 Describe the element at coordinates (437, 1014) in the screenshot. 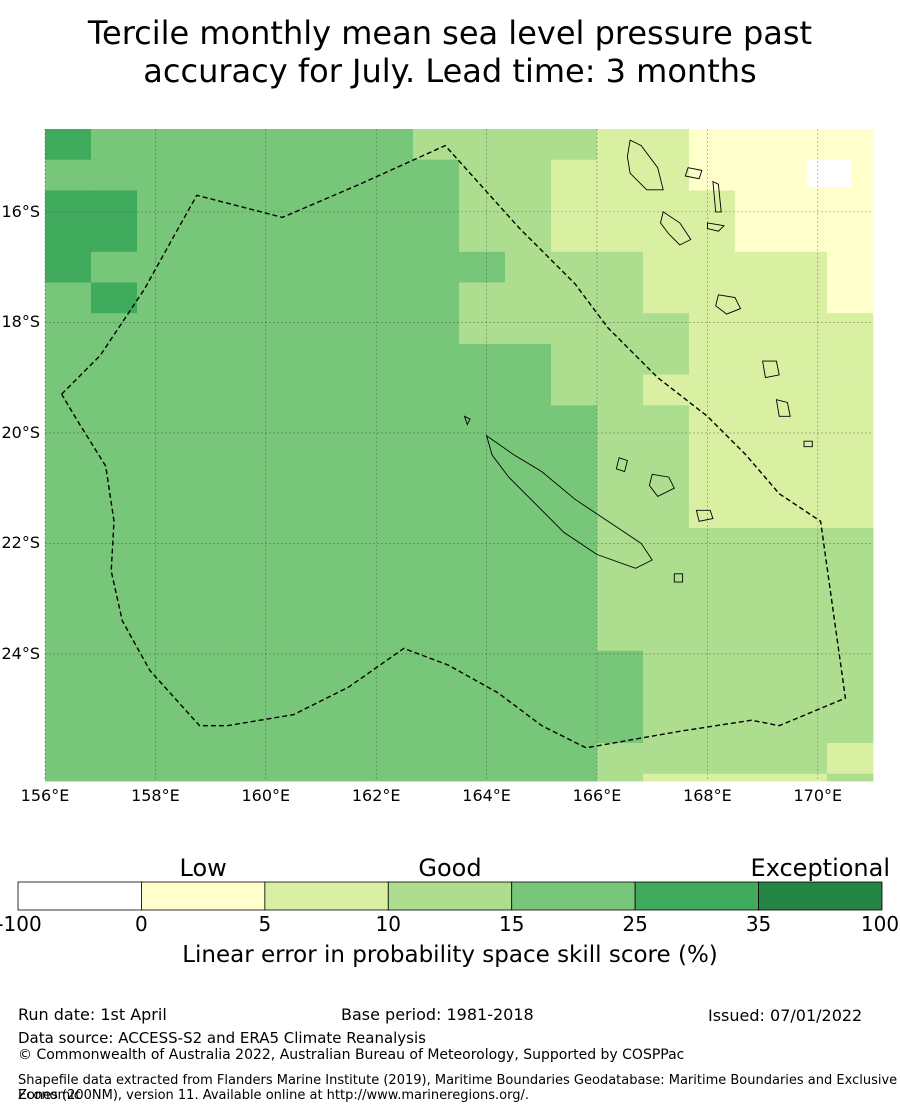

I see `base-period: Base period: 1981-2018` at that location.